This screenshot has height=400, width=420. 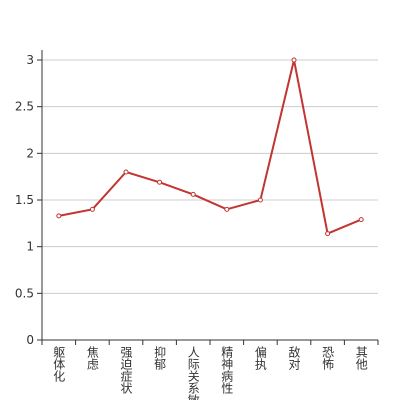 What do you see at coordinates (260, 358) in the screenshot?
I see `x-tick-label: 偏执` at bounding box center [260, 358].